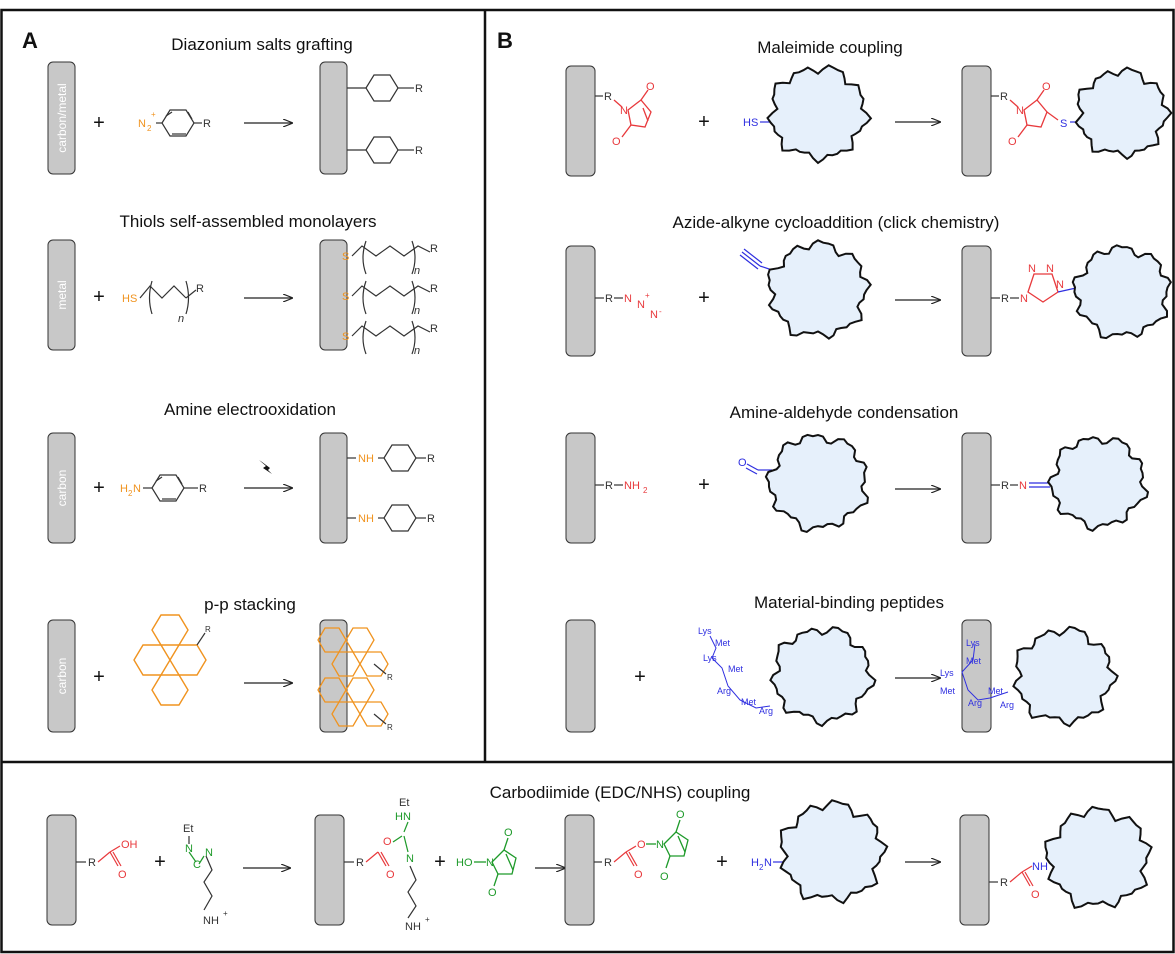 The width and height of the screenshot is (1175, 954). What do you see at coordinates (667, 844) in the screenshot?
I see `nhs-ester-ring` at bounding box center [667, 844].